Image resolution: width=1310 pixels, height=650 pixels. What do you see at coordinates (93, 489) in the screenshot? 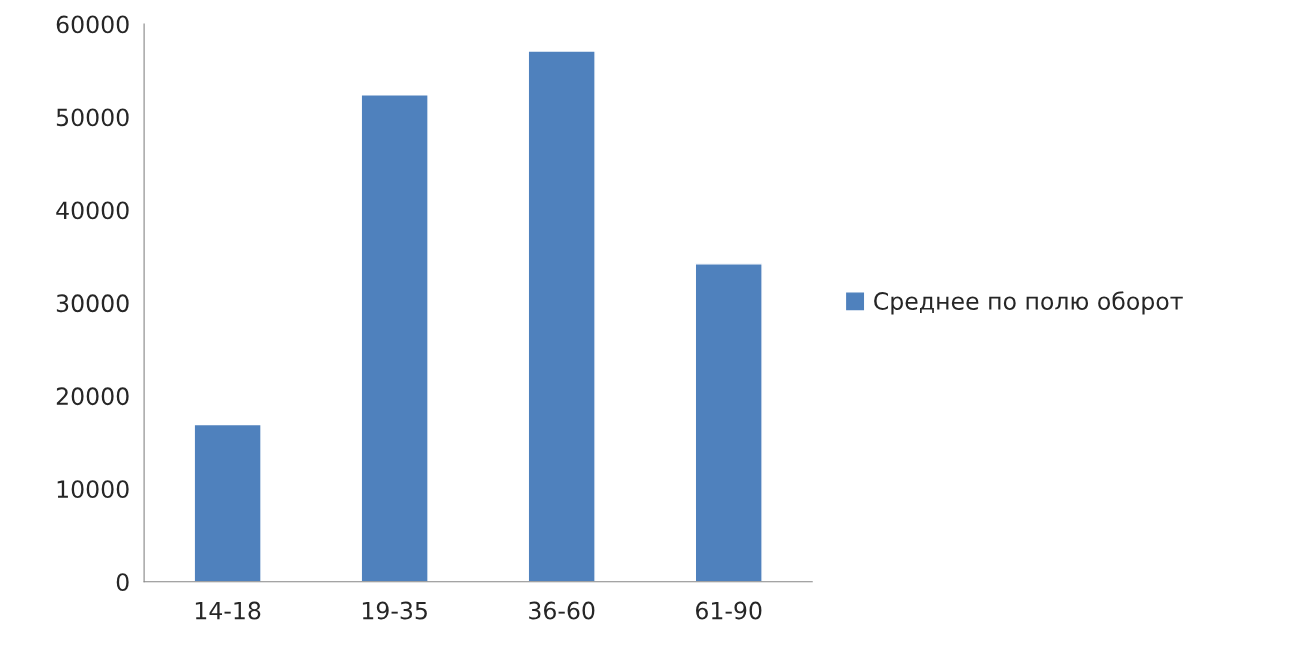
I see `y-tick-label: 10000` at bounding box center [93, 489].